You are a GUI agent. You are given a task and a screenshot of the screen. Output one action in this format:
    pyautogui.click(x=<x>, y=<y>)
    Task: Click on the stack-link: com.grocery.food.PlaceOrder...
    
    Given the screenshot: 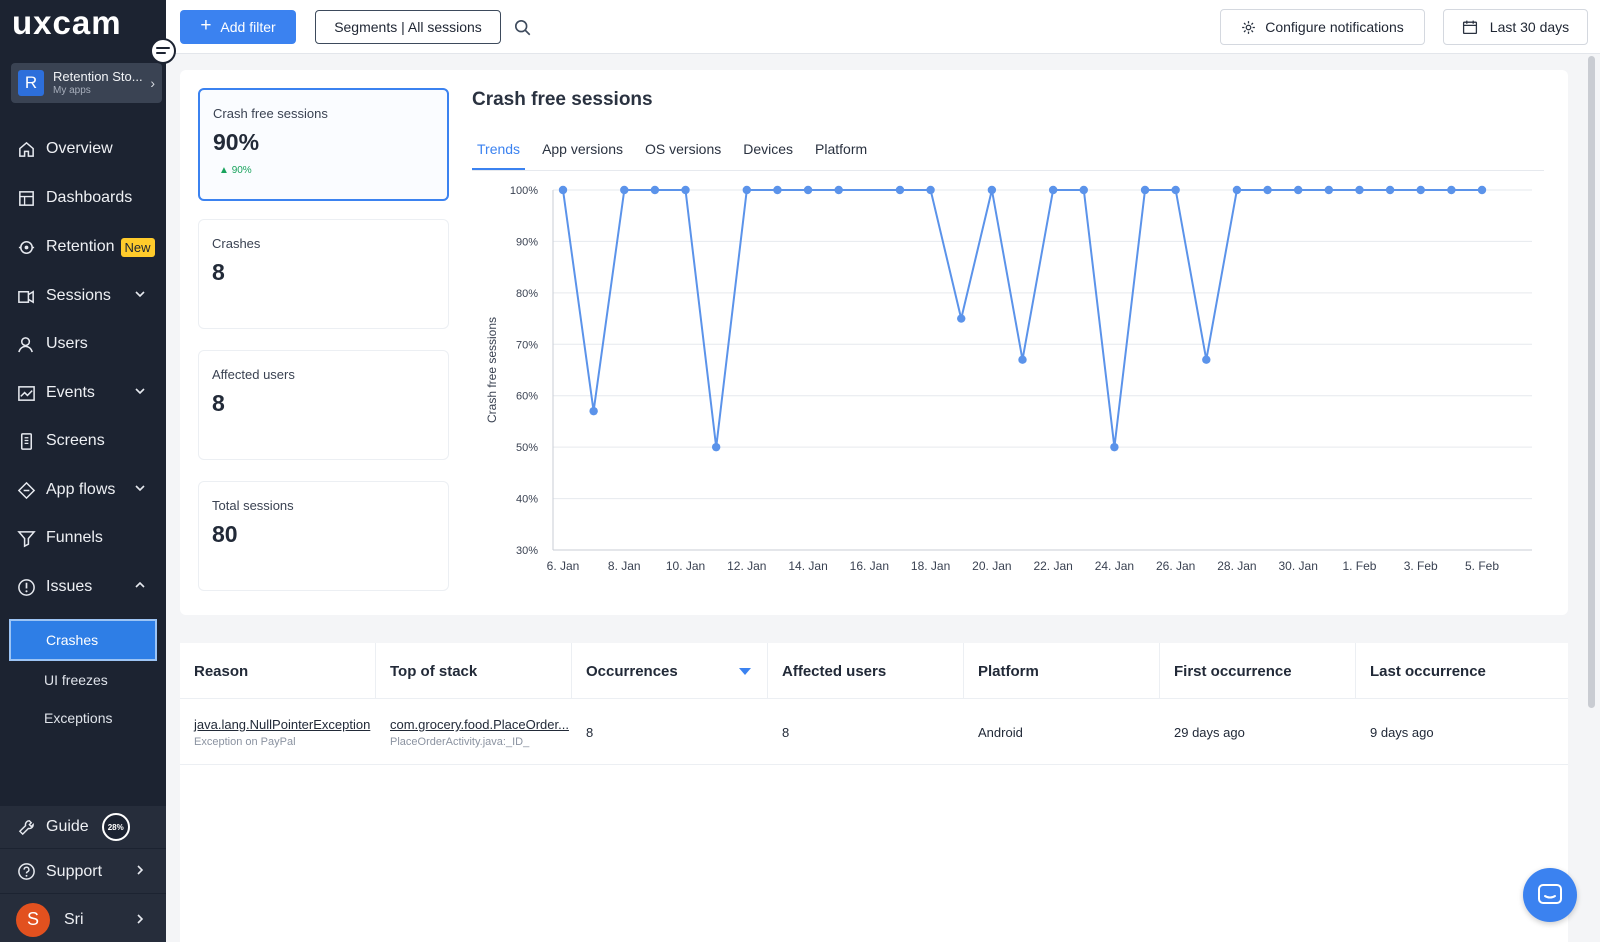 What is the action you would take?
    pyautogui.click(x=479, y=724)
    